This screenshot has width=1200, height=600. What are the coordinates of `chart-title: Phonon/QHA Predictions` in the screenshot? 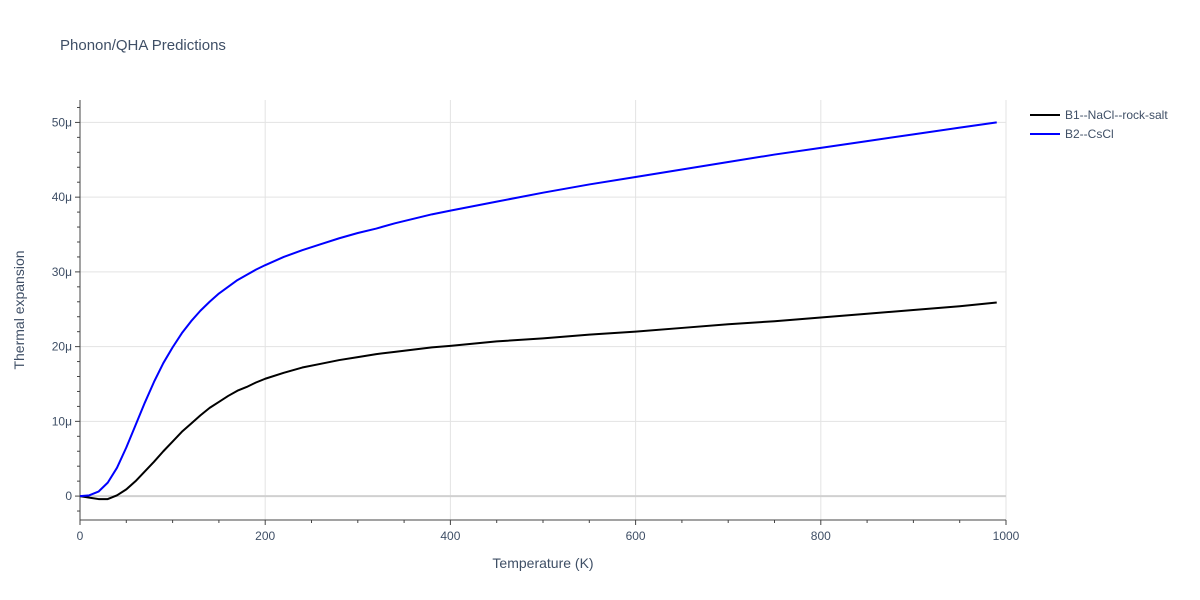 It's located at (143, 45).